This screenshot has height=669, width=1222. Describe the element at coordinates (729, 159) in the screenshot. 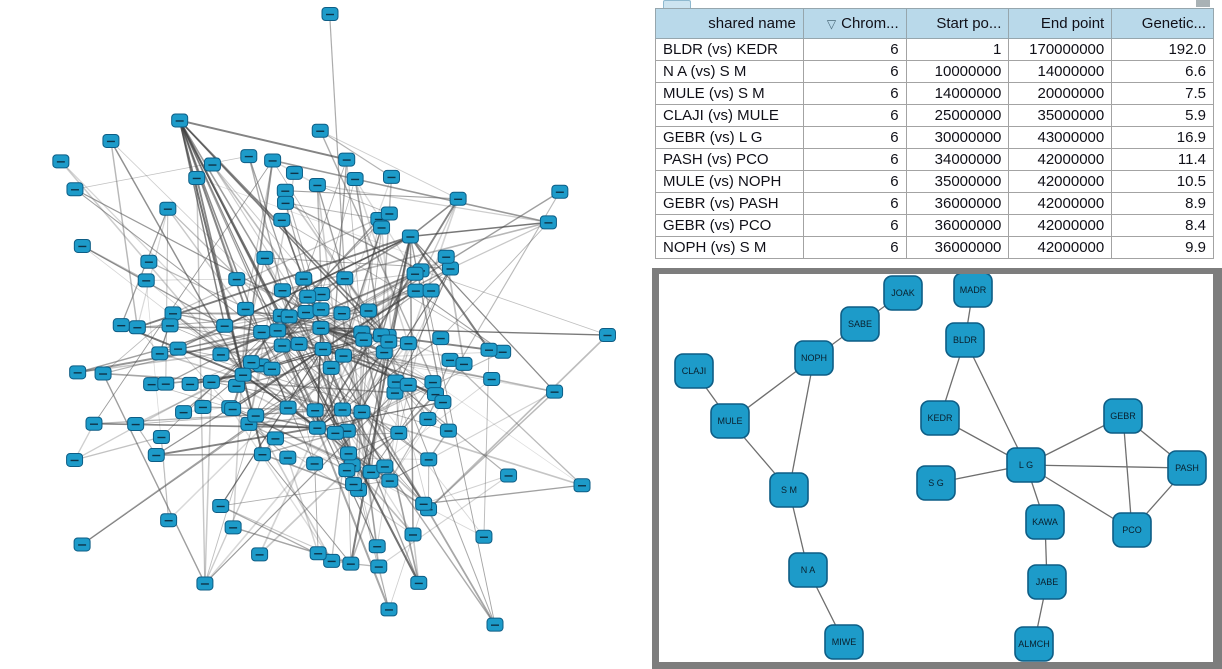

I see `table-cell: PASH (vs) PCO` at that location.